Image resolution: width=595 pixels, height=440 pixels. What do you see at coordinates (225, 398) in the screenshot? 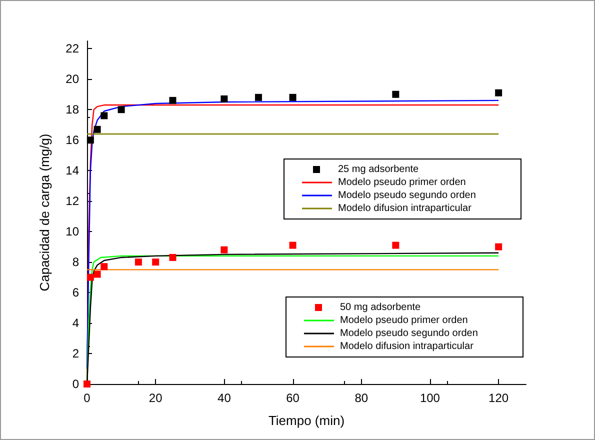
I see `x-tick-label: 40` at bounding box center [225, 398].